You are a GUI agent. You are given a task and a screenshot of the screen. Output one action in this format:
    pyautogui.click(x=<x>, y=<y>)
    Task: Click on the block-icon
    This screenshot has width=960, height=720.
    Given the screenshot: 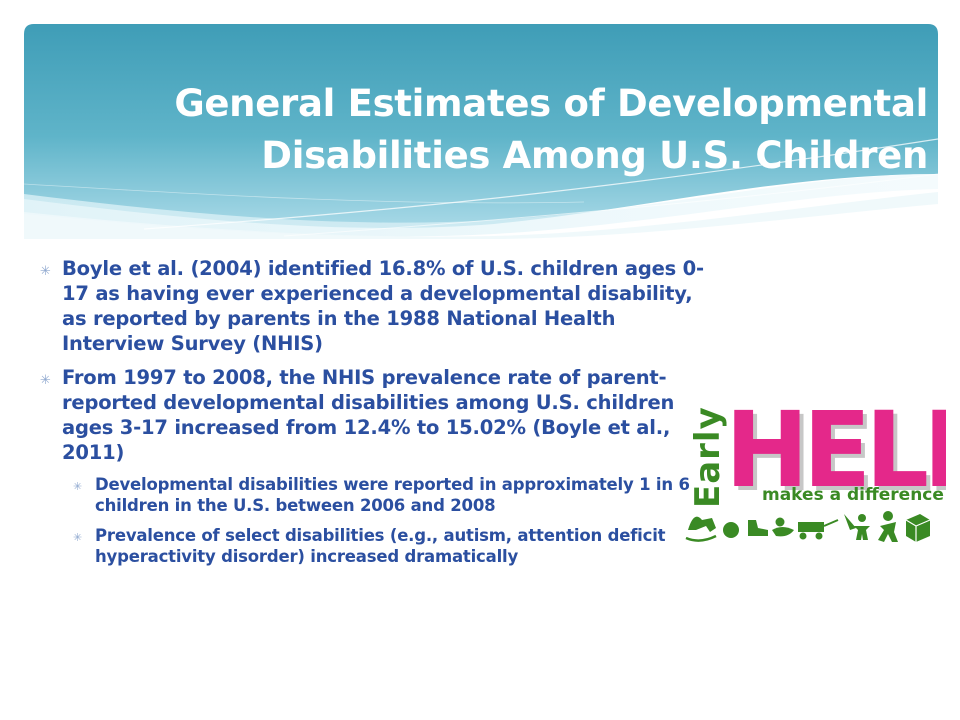 What is the action you would take?
    pyautogui.click(x=918, y=528)
    